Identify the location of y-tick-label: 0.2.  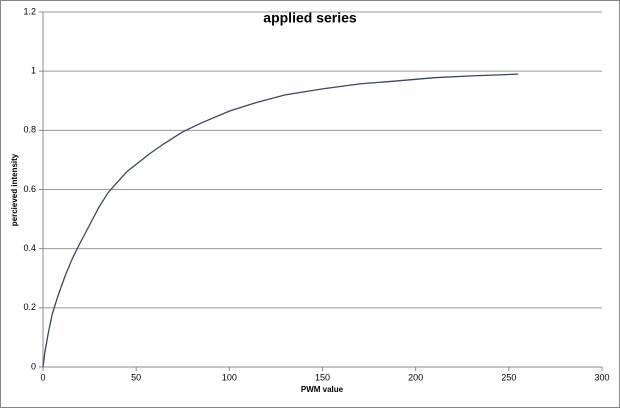
(29, 307).